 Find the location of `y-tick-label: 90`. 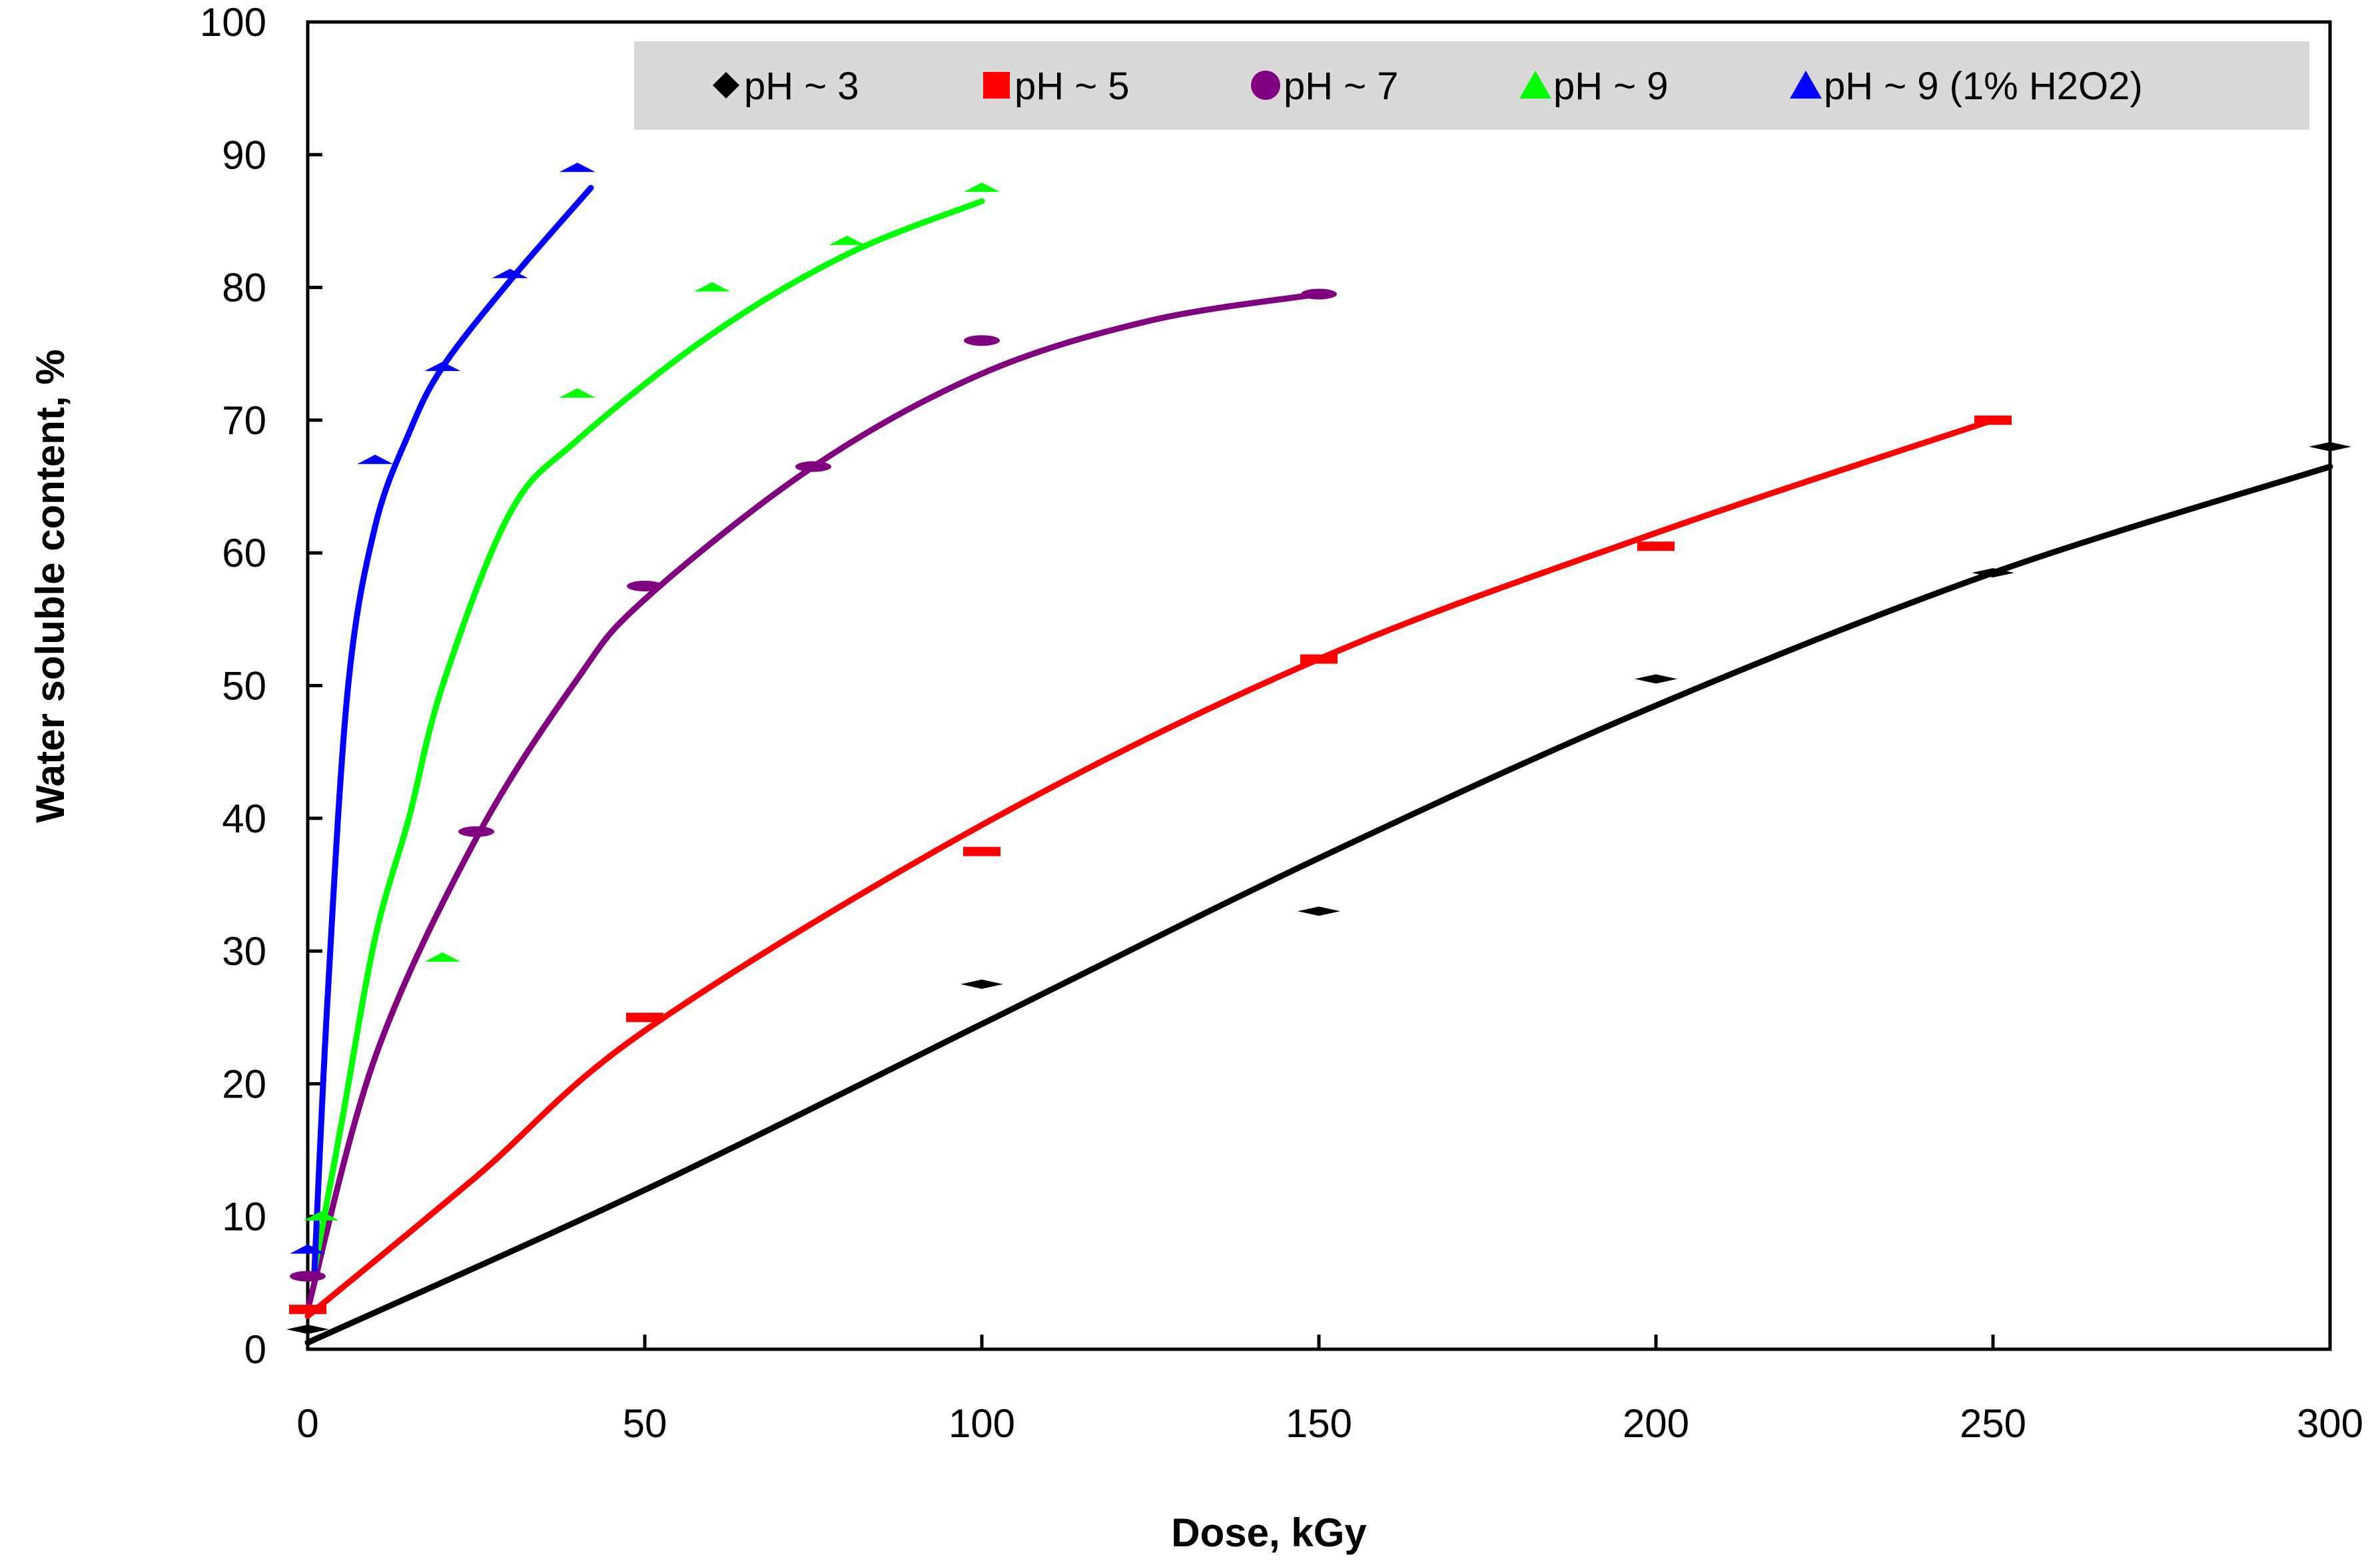

y-tick-label: 90 is located at coordinates (244, 155).